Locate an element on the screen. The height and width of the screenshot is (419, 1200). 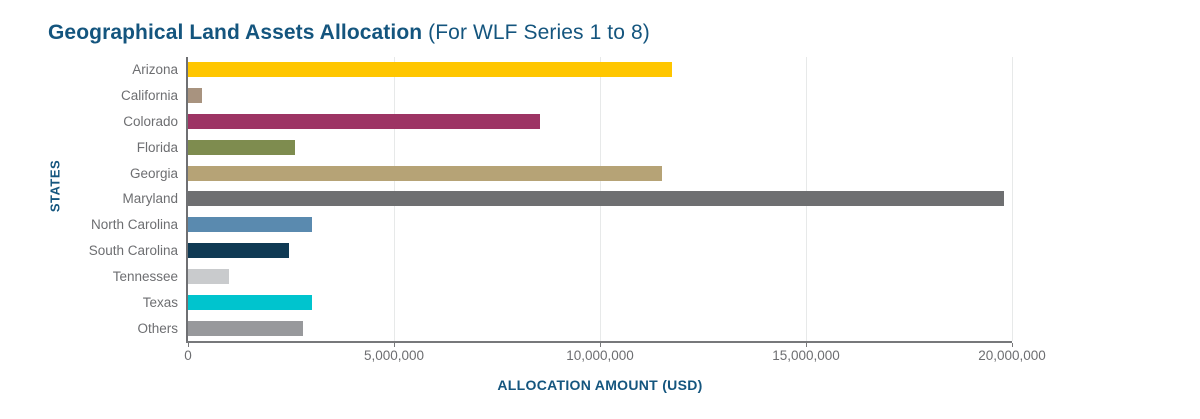
category-label-tennessee: Tennessee is located at coordinates (145, 276).